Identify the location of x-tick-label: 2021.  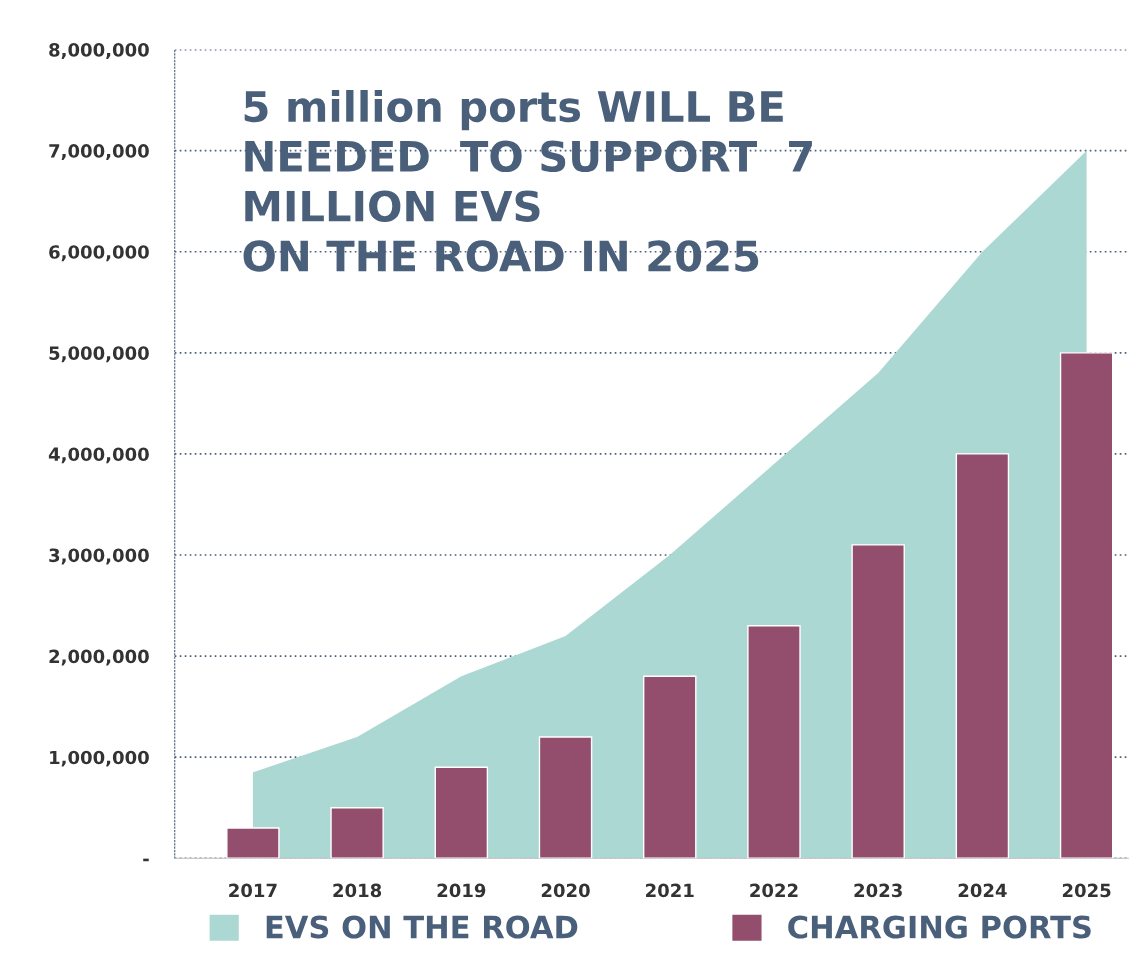
(670, 890).